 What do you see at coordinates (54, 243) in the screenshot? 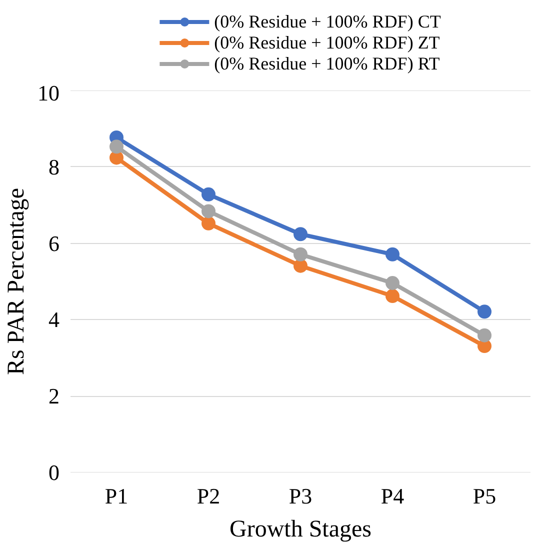
I see `y-tick-label: 6` at bounding box center [54, 243].